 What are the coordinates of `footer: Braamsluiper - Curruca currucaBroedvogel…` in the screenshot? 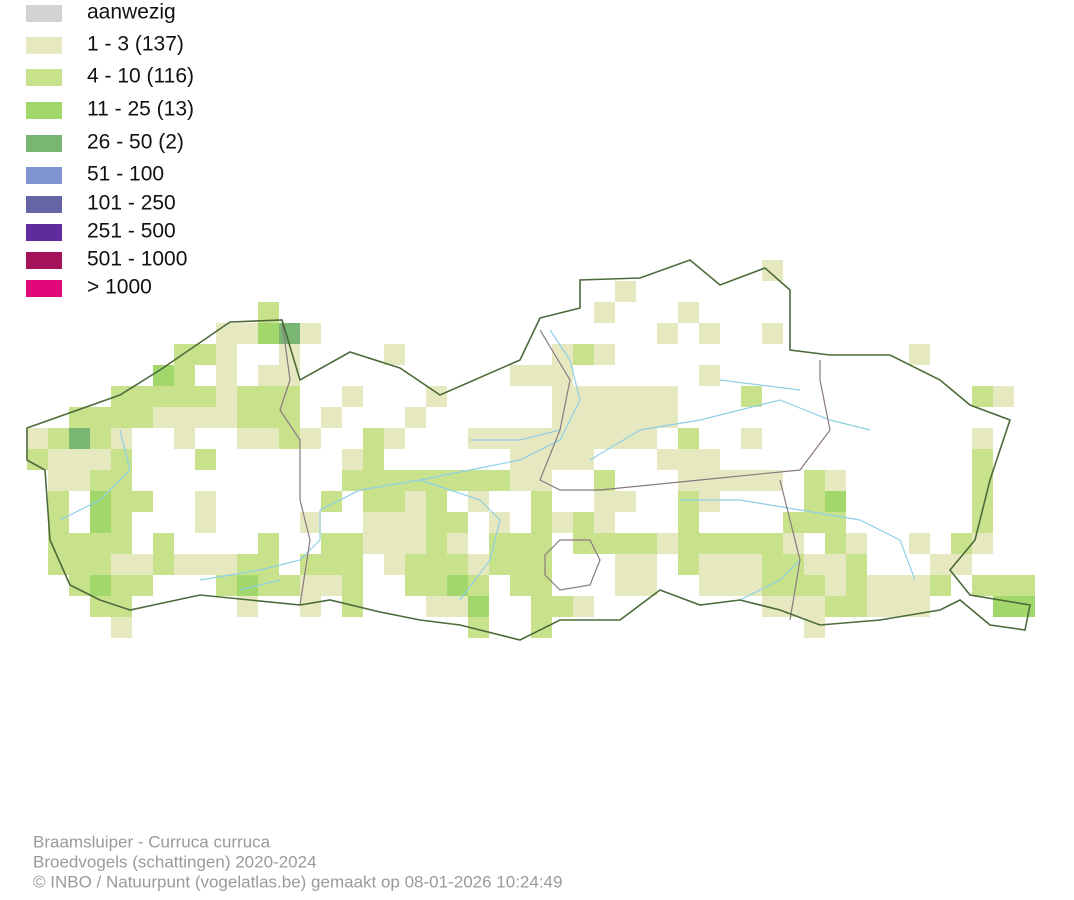 It's located at (297, 861).